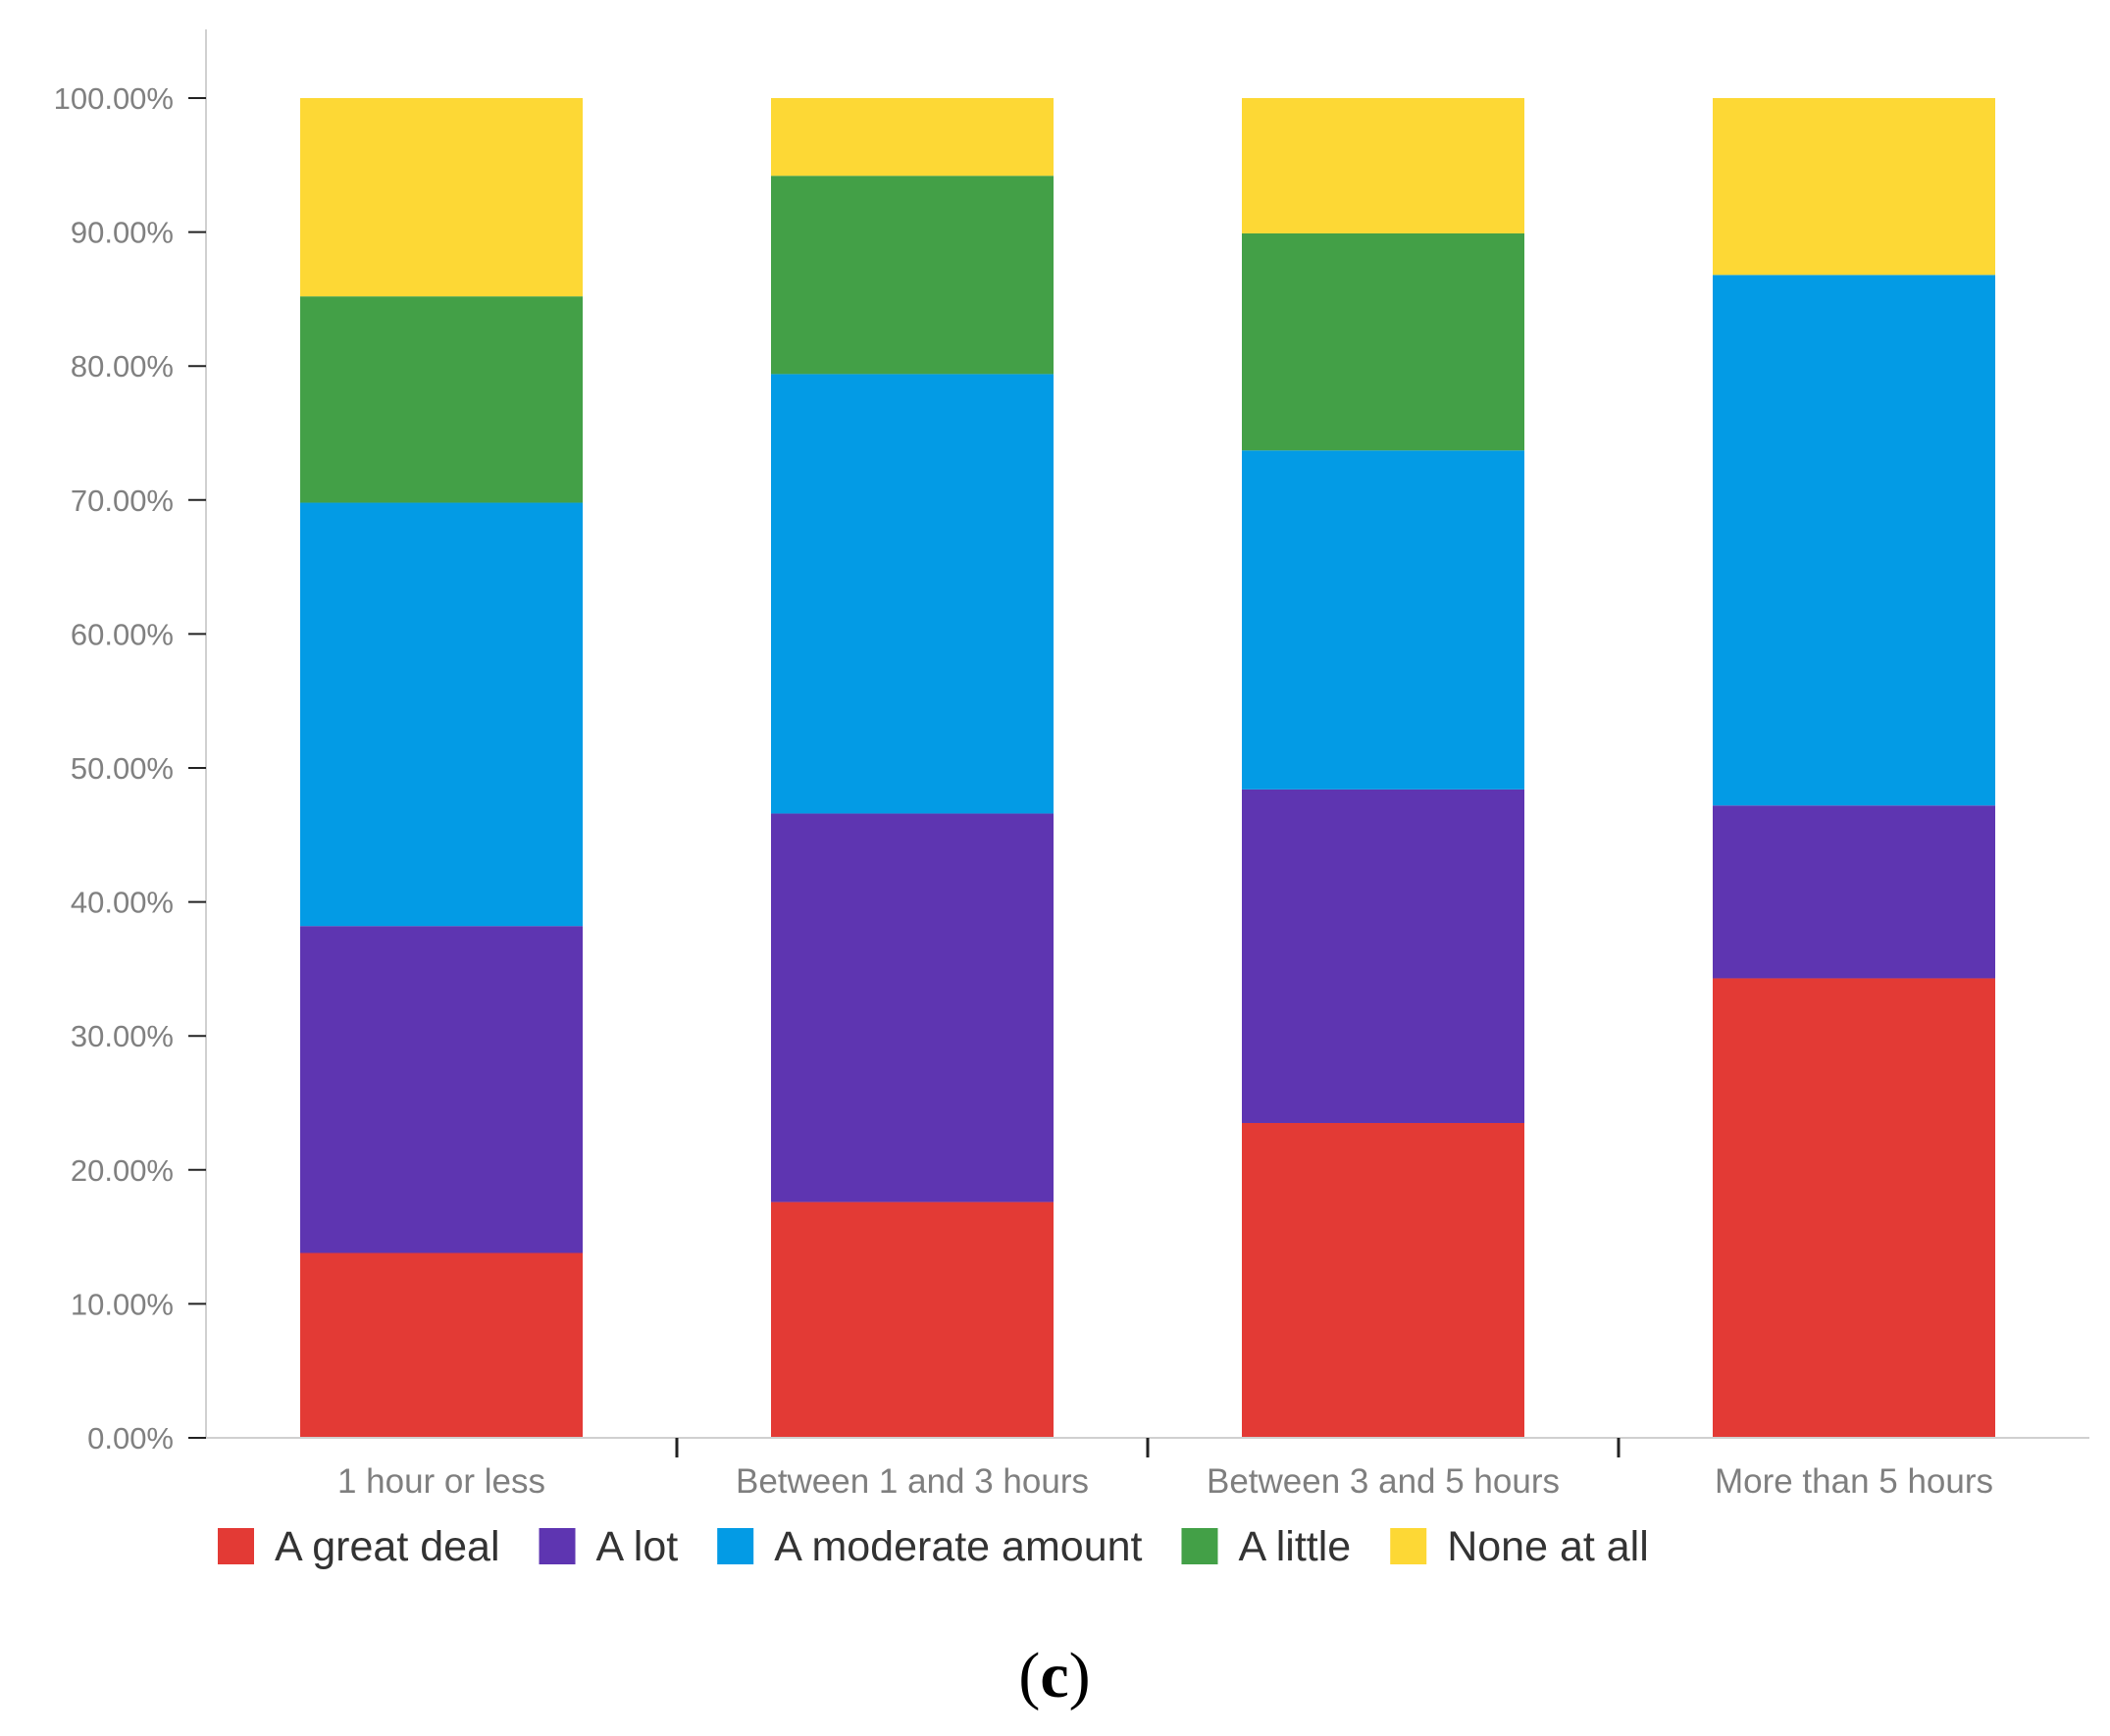 This screenshot has width=2110, height=1736. Describe the element at coordinates (1854, 1482) in the screenshot. I see `x-category-label: More than 5 hours` at that location.